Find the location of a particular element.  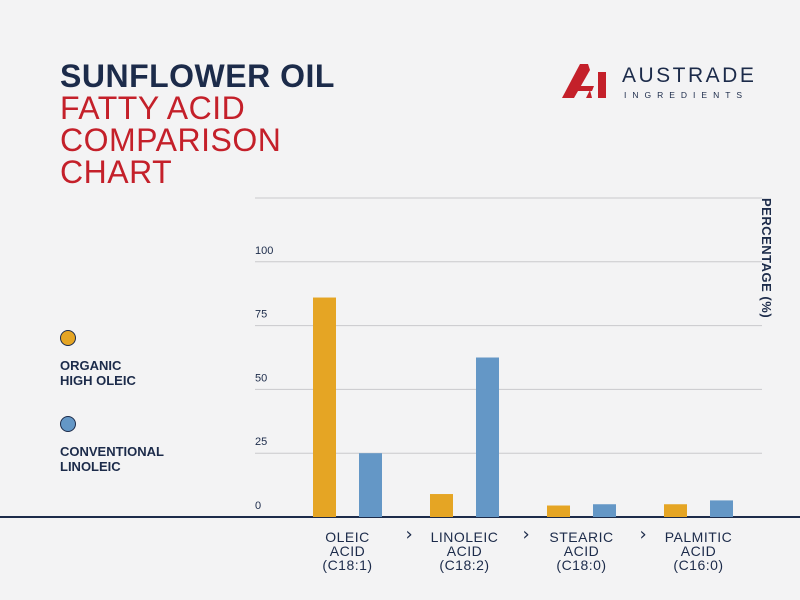

title-line-4: CHART is located at coordinates (116, 172).